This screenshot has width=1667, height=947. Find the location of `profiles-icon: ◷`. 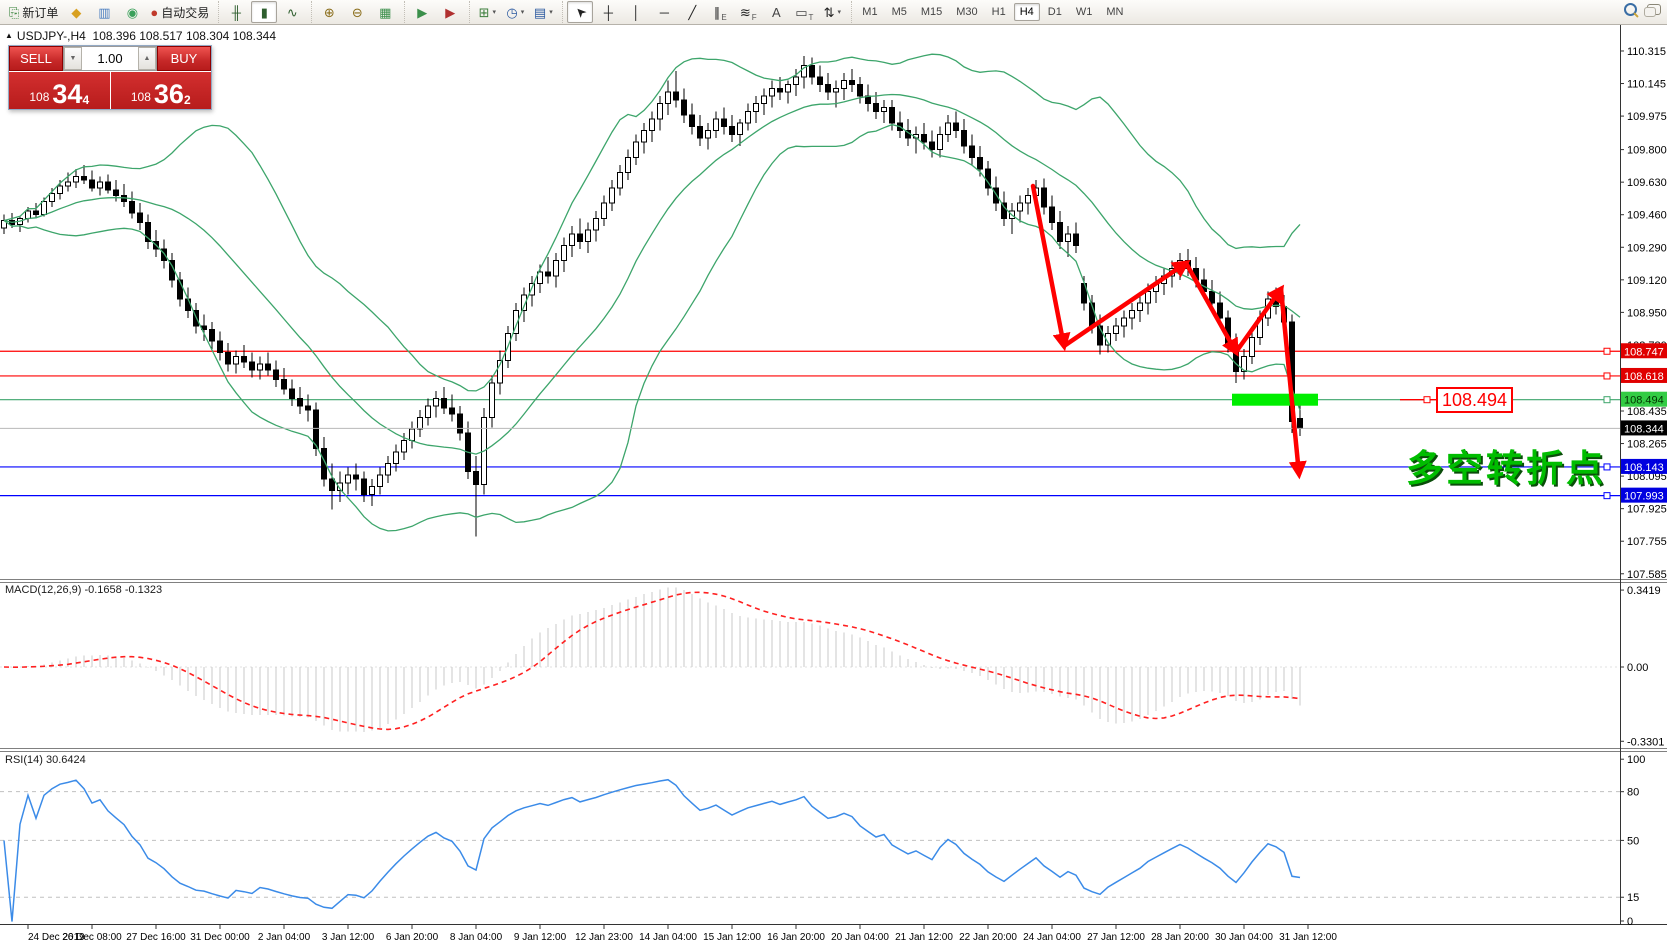

profiles-icon: ◷ is located at coordinates (512, 12).